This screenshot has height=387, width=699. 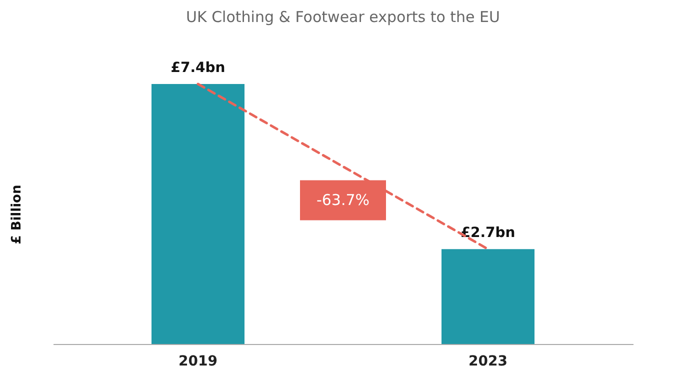 What do you see at coordinates (488, 362) in the screenshot?
I see `x-tick-label: 2023` at bounding box center [488, 362].